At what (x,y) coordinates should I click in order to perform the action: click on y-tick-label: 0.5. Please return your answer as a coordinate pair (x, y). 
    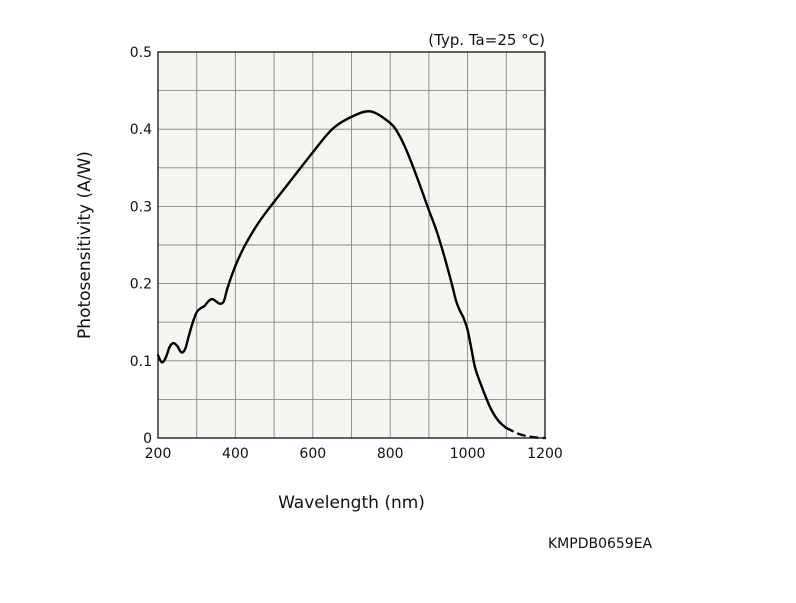
    Looking at the image, I should click on (141, 53).